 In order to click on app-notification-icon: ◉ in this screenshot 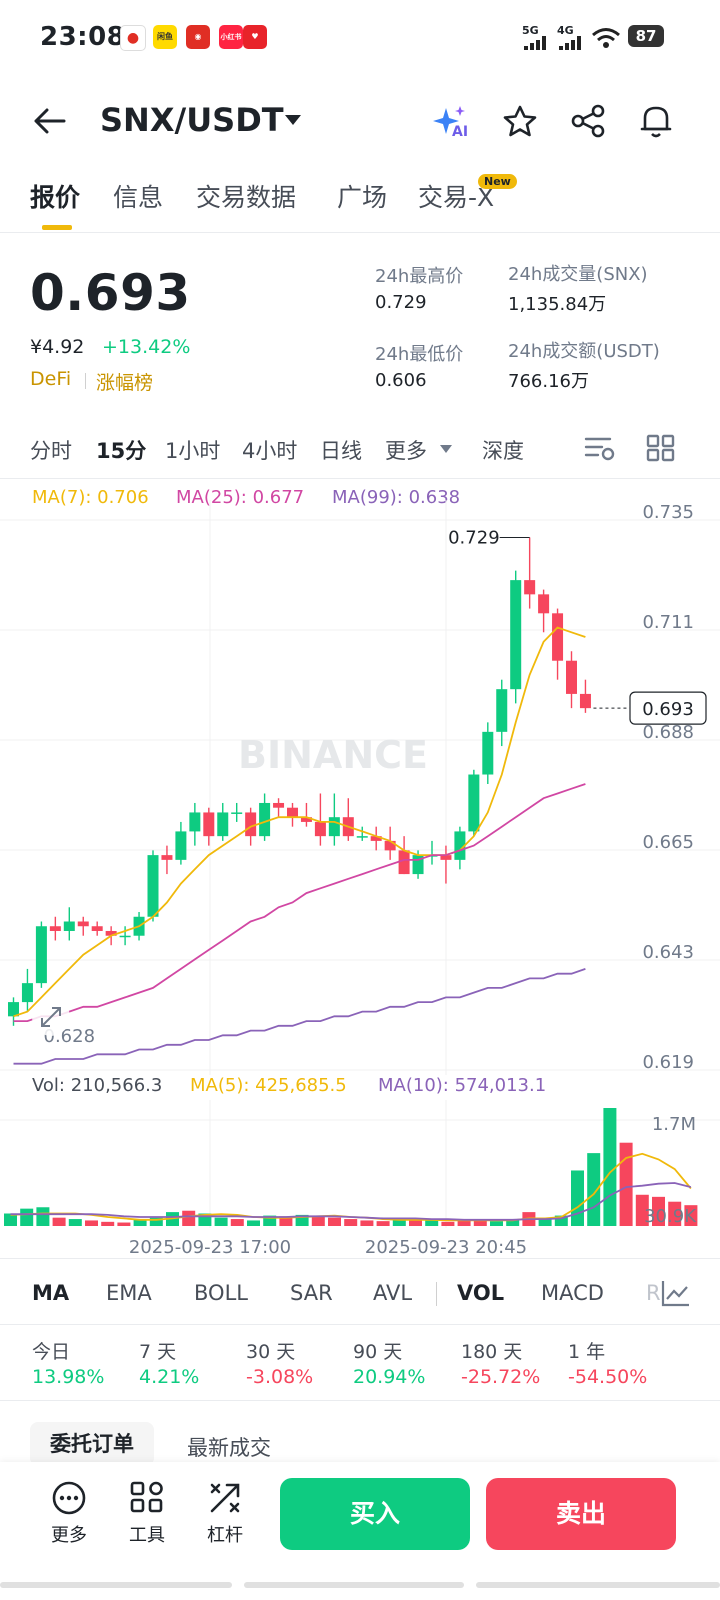, I will do `click(198, 37)`.